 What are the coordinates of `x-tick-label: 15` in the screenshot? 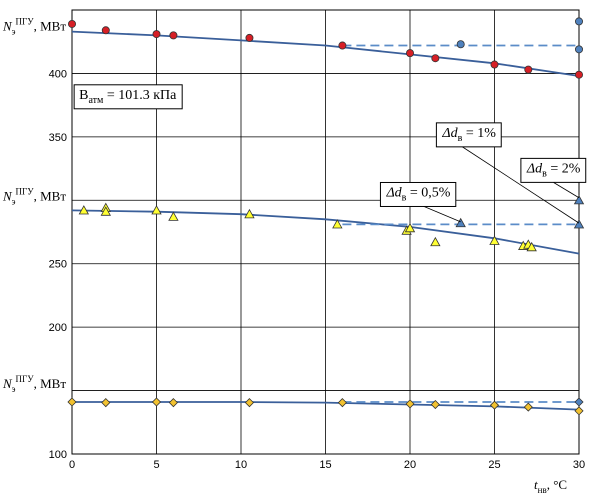 It's located at (325, 465).